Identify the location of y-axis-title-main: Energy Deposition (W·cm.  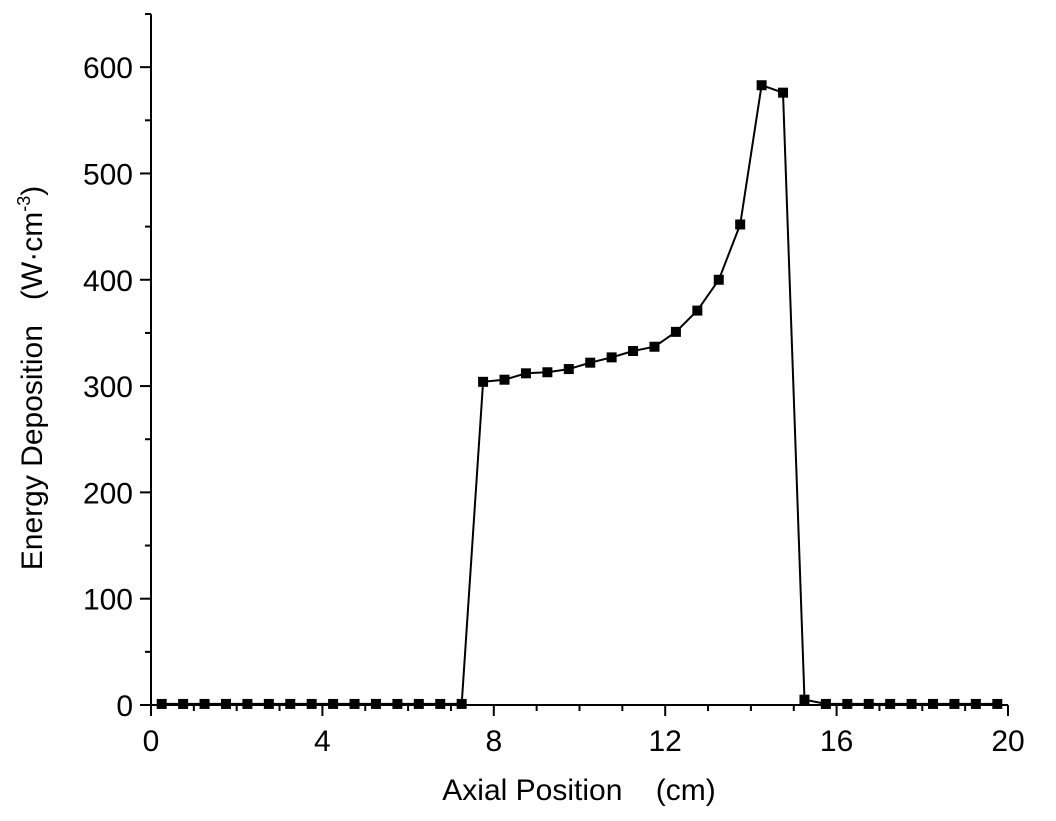
(32, 391).